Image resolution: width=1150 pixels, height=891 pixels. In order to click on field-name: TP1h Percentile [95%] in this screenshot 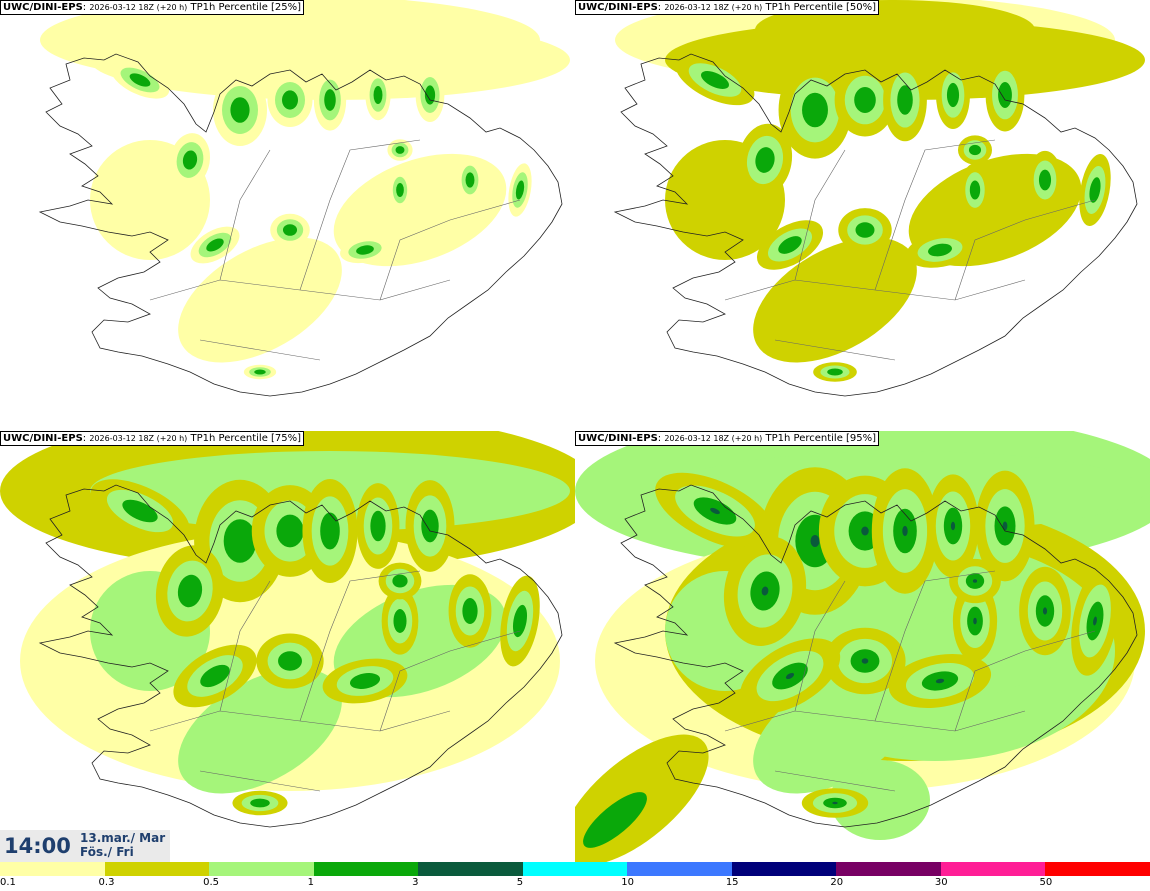, I will do `click(821, 438)`.